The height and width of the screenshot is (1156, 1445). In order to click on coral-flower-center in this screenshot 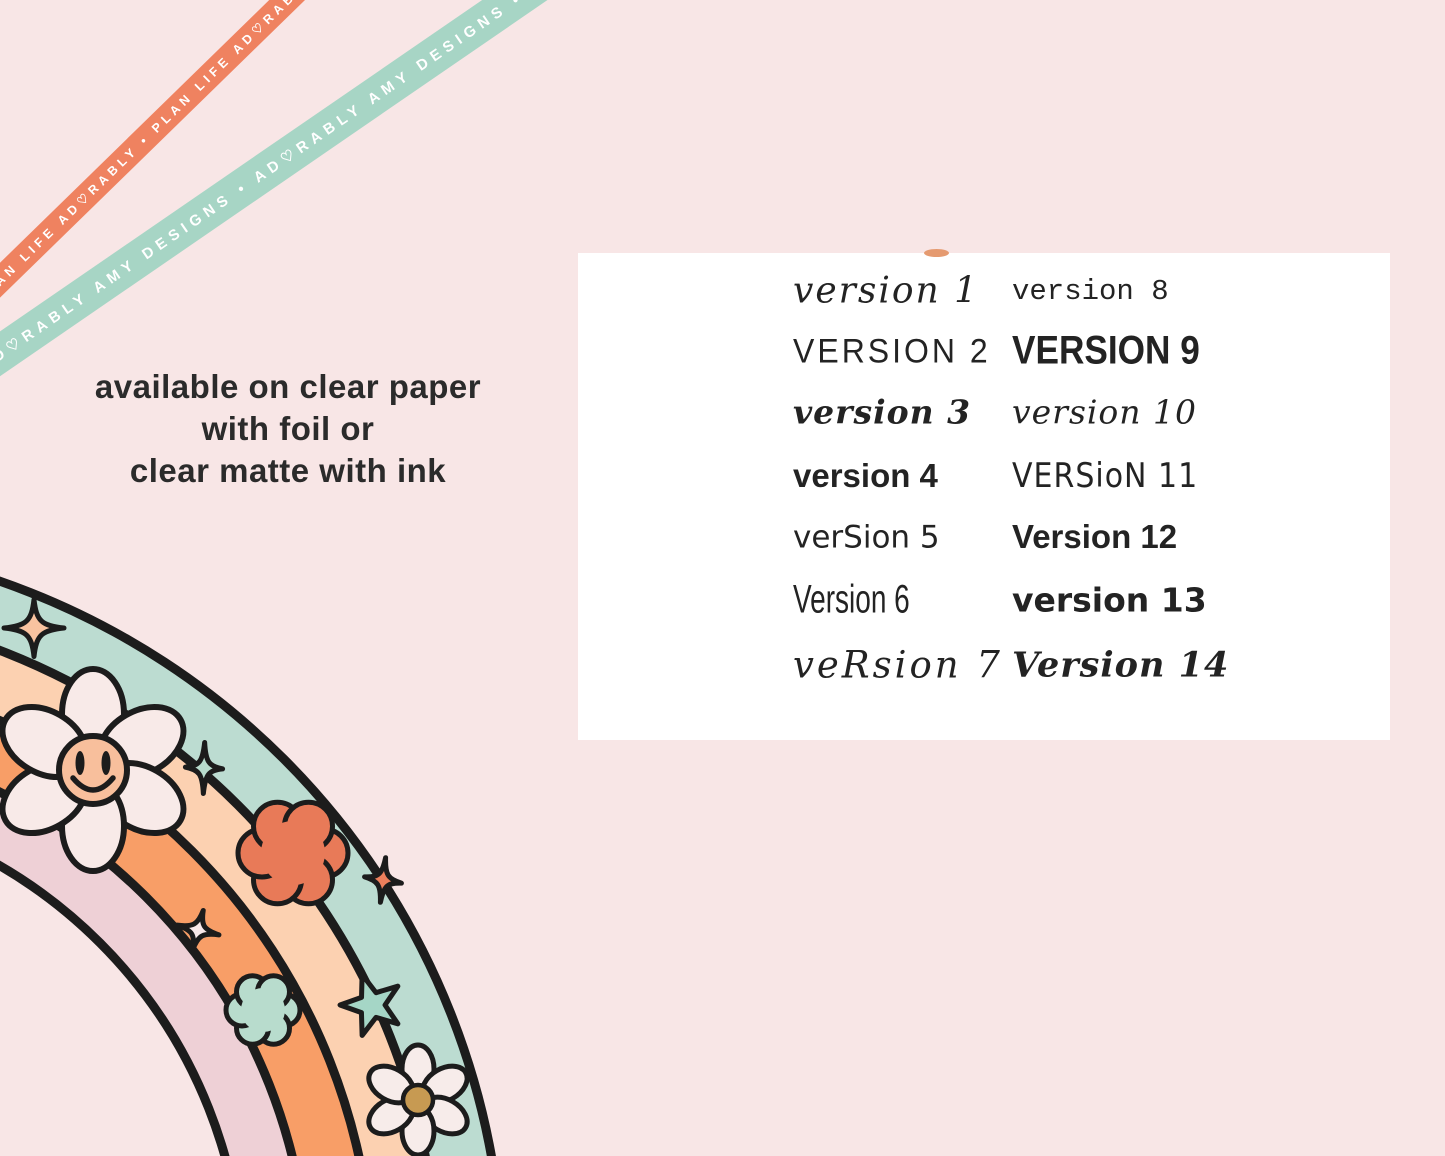, I will do `click(293, 853)`.